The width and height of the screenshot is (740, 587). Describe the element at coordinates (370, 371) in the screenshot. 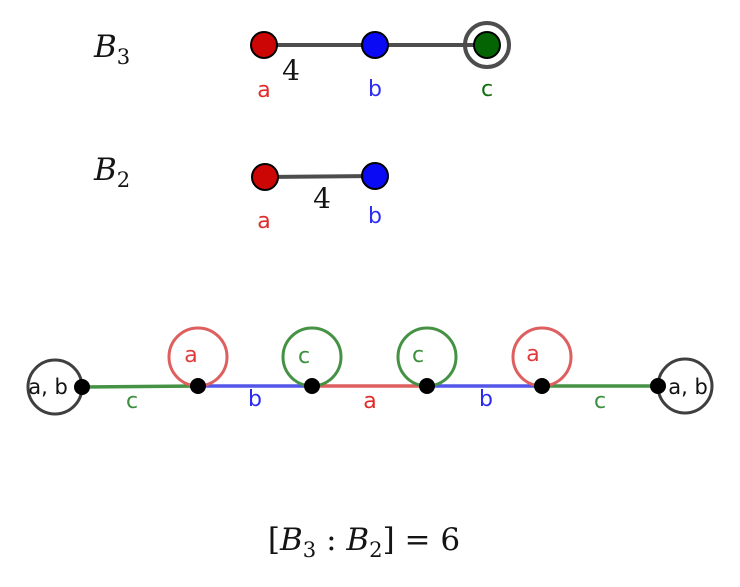

I see `coset-graph` at that location.